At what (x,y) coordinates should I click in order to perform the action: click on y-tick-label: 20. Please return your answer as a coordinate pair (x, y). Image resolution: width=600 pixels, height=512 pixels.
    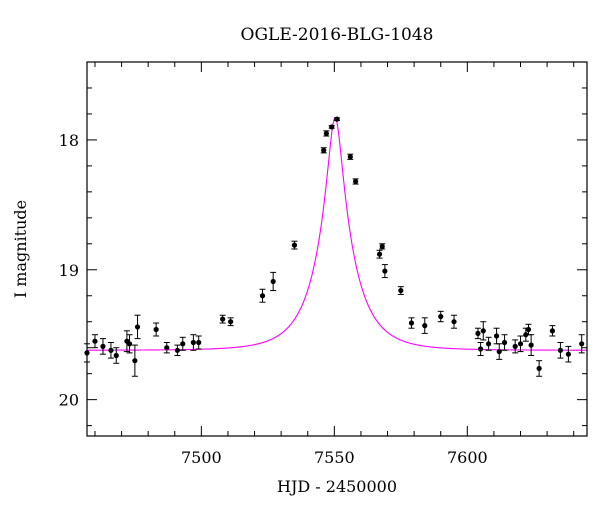
    Looking at the image, I should click on (69, 400).